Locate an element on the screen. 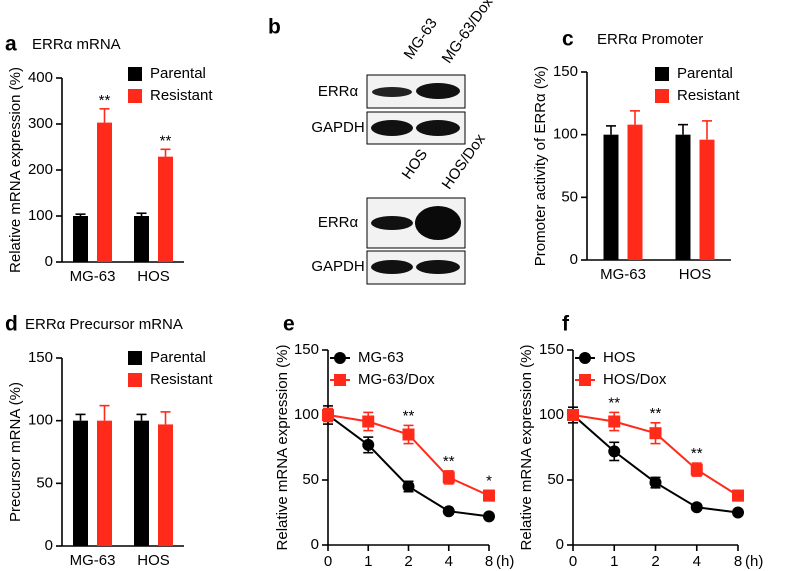  x-tick-label: 8 is located at coordinates (738, 561).